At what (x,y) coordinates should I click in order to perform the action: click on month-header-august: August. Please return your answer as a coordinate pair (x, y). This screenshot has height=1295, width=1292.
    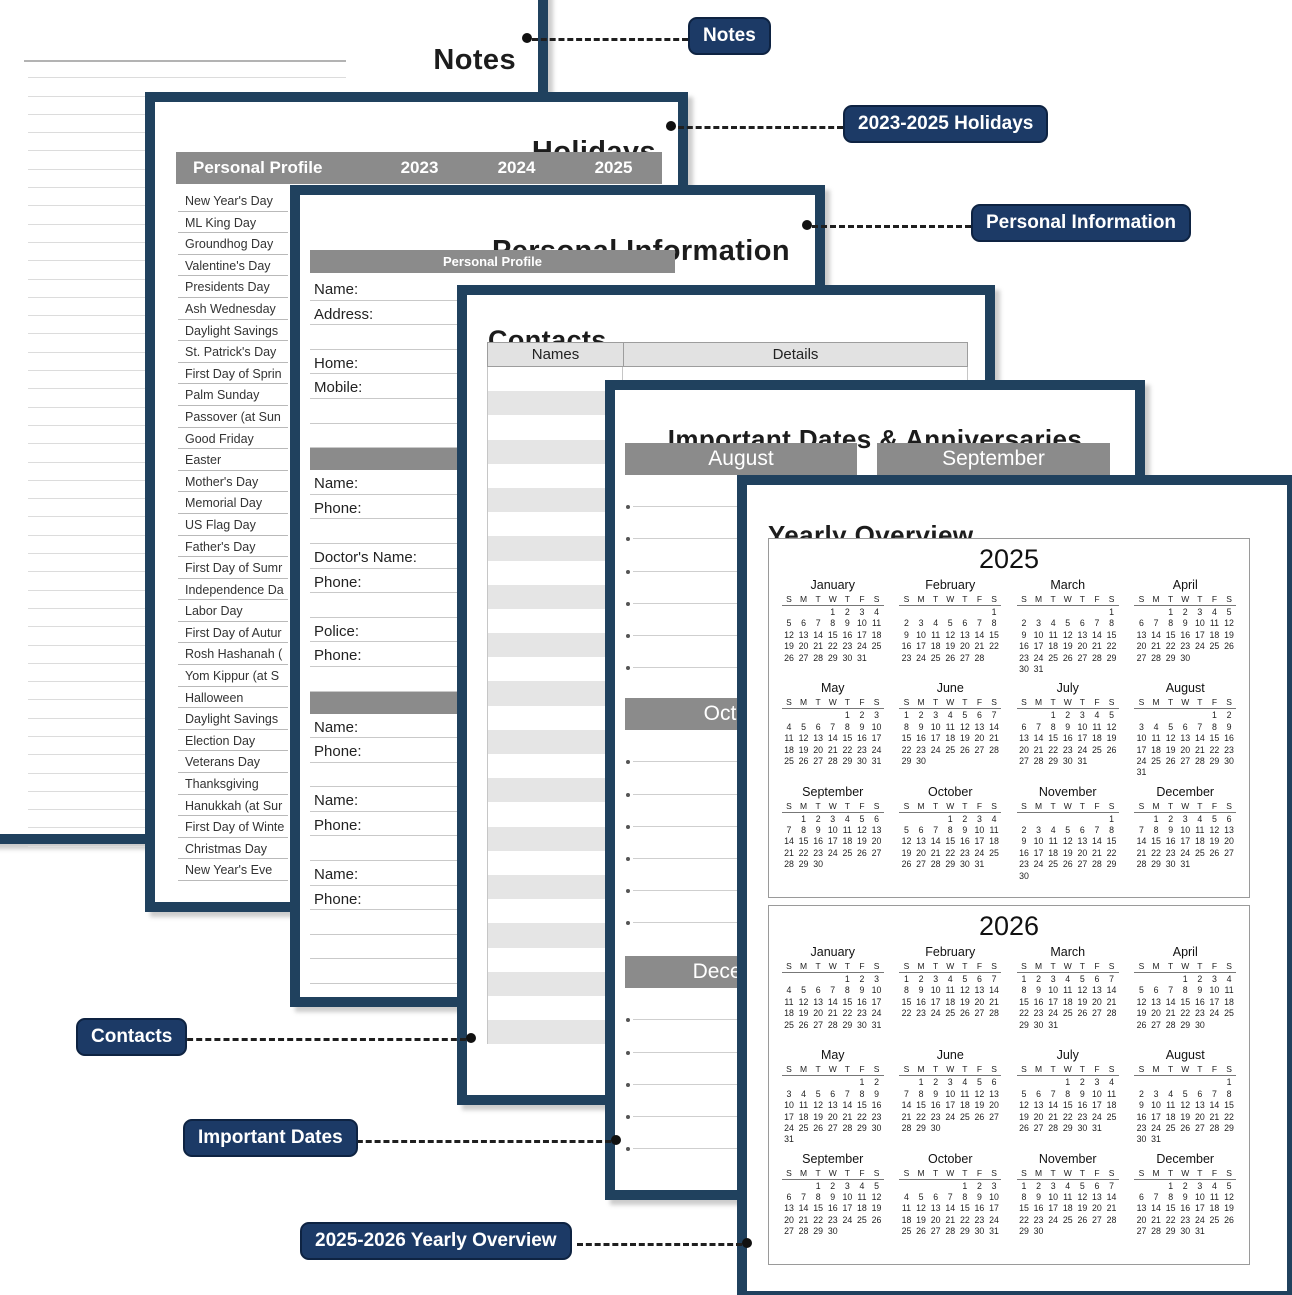
    Looking at the image, I should click on (741, 459).